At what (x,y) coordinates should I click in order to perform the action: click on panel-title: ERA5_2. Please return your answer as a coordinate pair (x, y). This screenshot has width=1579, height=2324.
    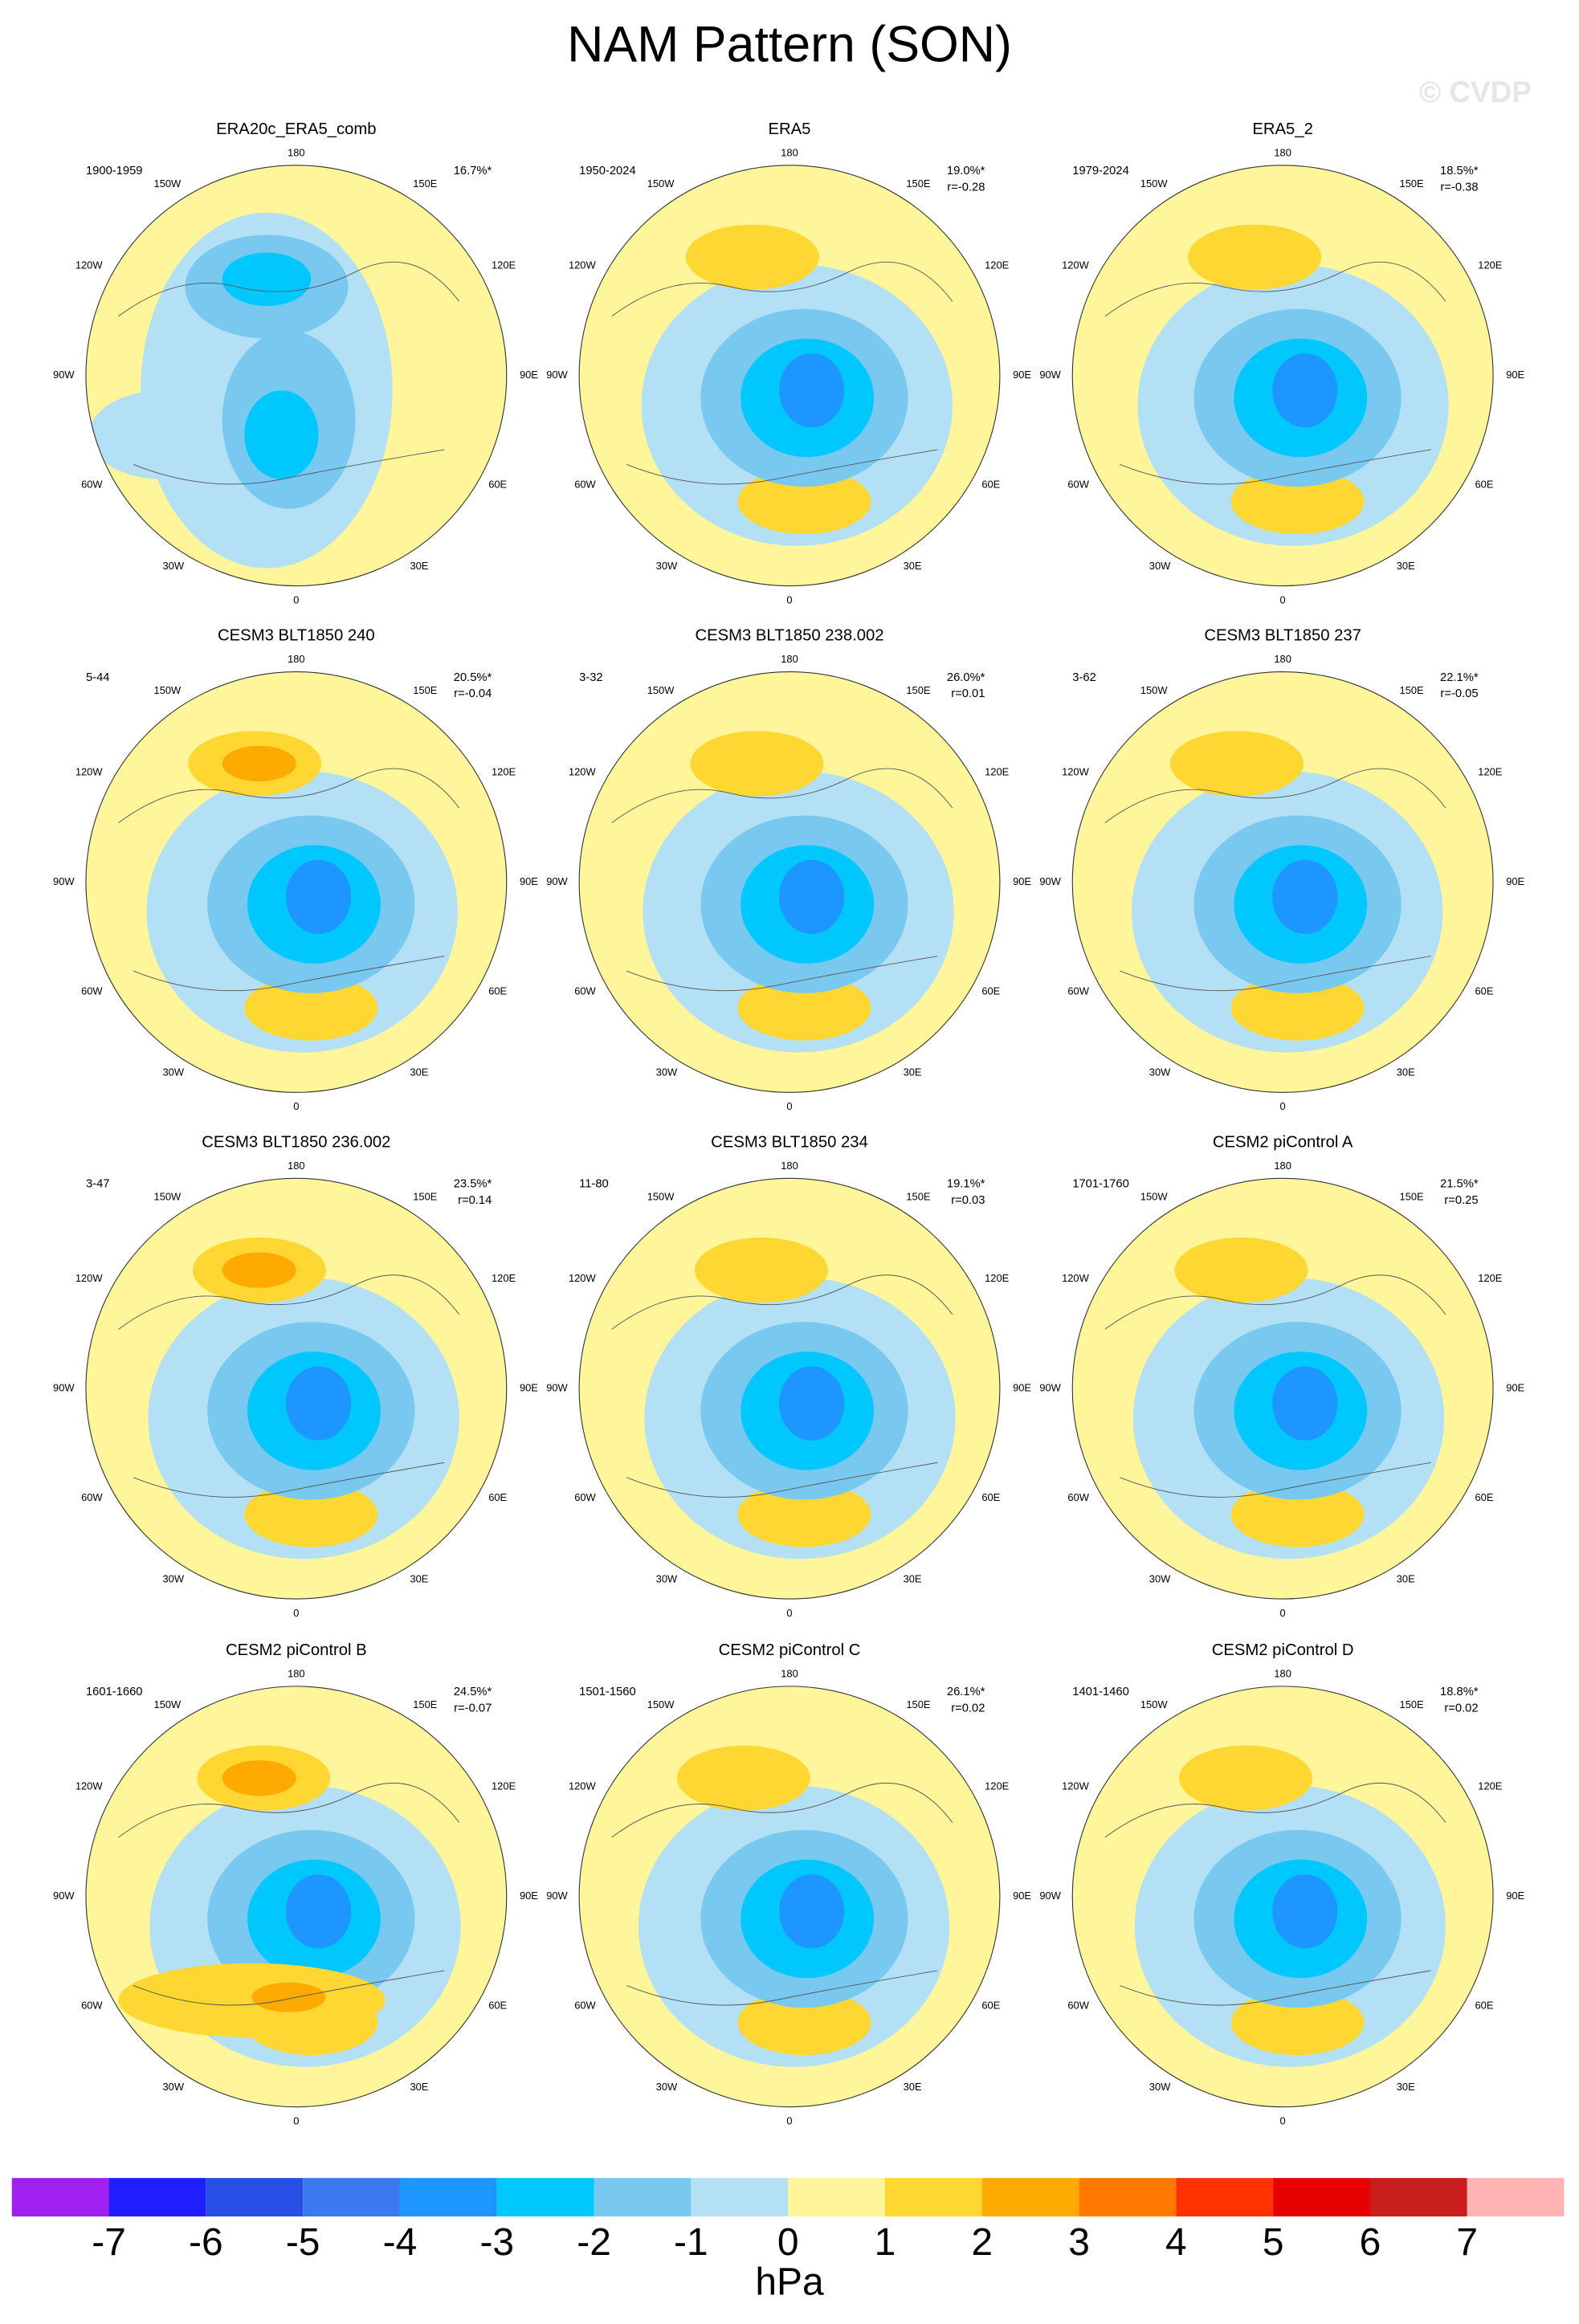
    Looking at the image, I should click on (1282, 129).